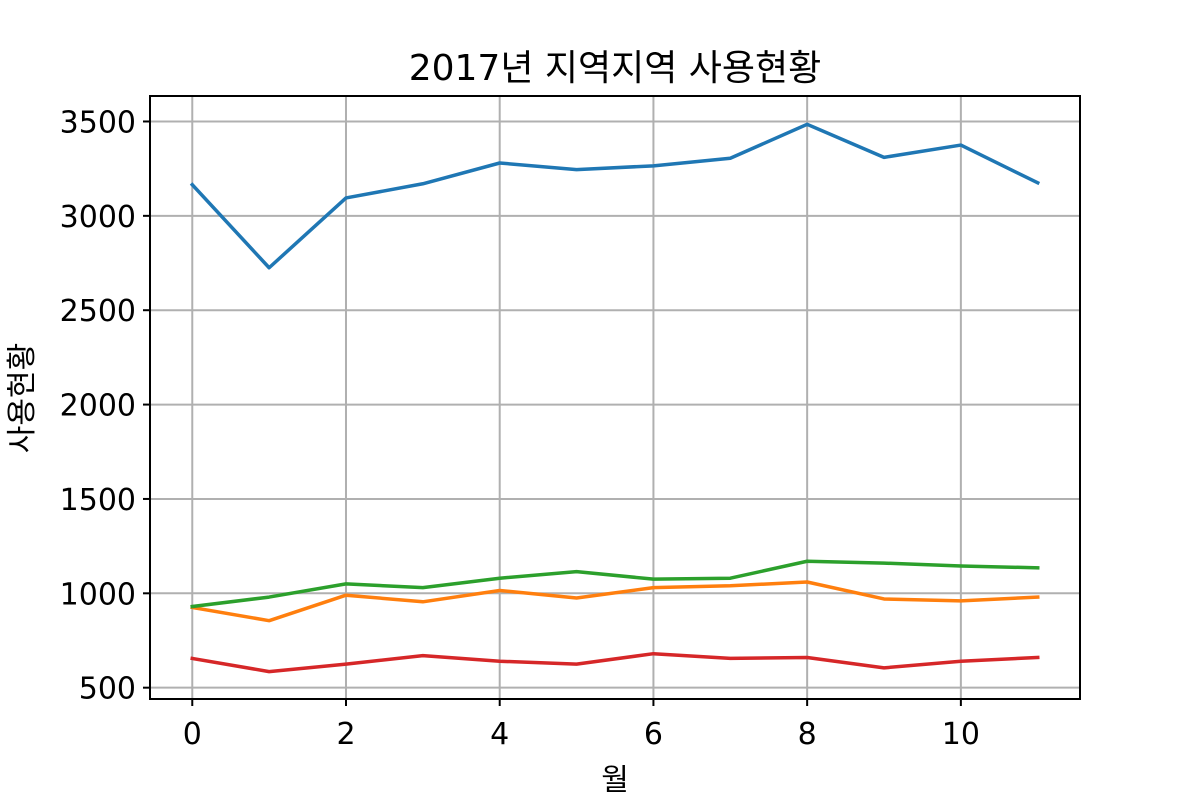  Describe the element at coordinates (107, 689) in the screenshot. I see `y-tick-label: 500` at that location.